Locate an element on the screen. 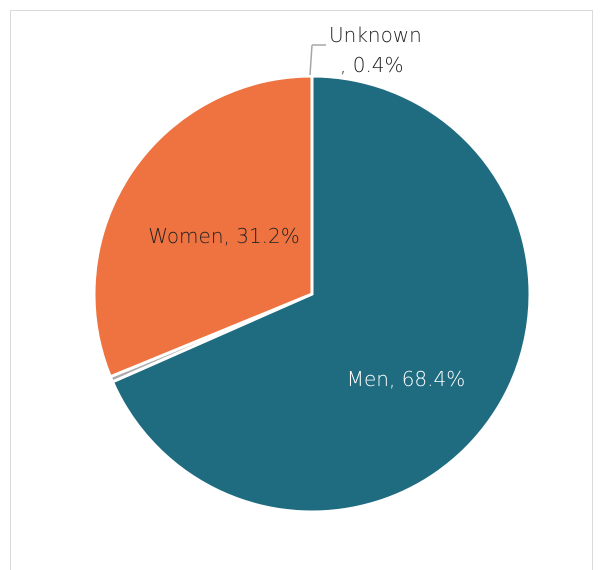 This screenshot has width=603, height=570. slice-label-men: Men, 68.4% is located at coordinates (406, 379).